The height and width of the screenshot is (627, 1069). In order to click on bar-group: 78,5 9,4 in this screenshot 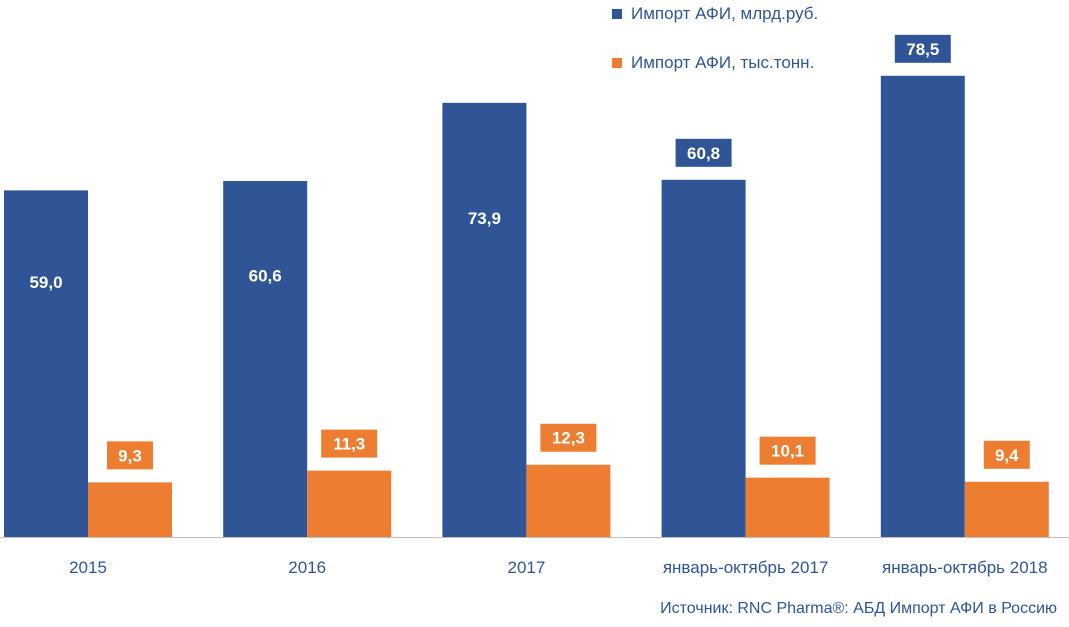, I will do `click(964, 285)`.